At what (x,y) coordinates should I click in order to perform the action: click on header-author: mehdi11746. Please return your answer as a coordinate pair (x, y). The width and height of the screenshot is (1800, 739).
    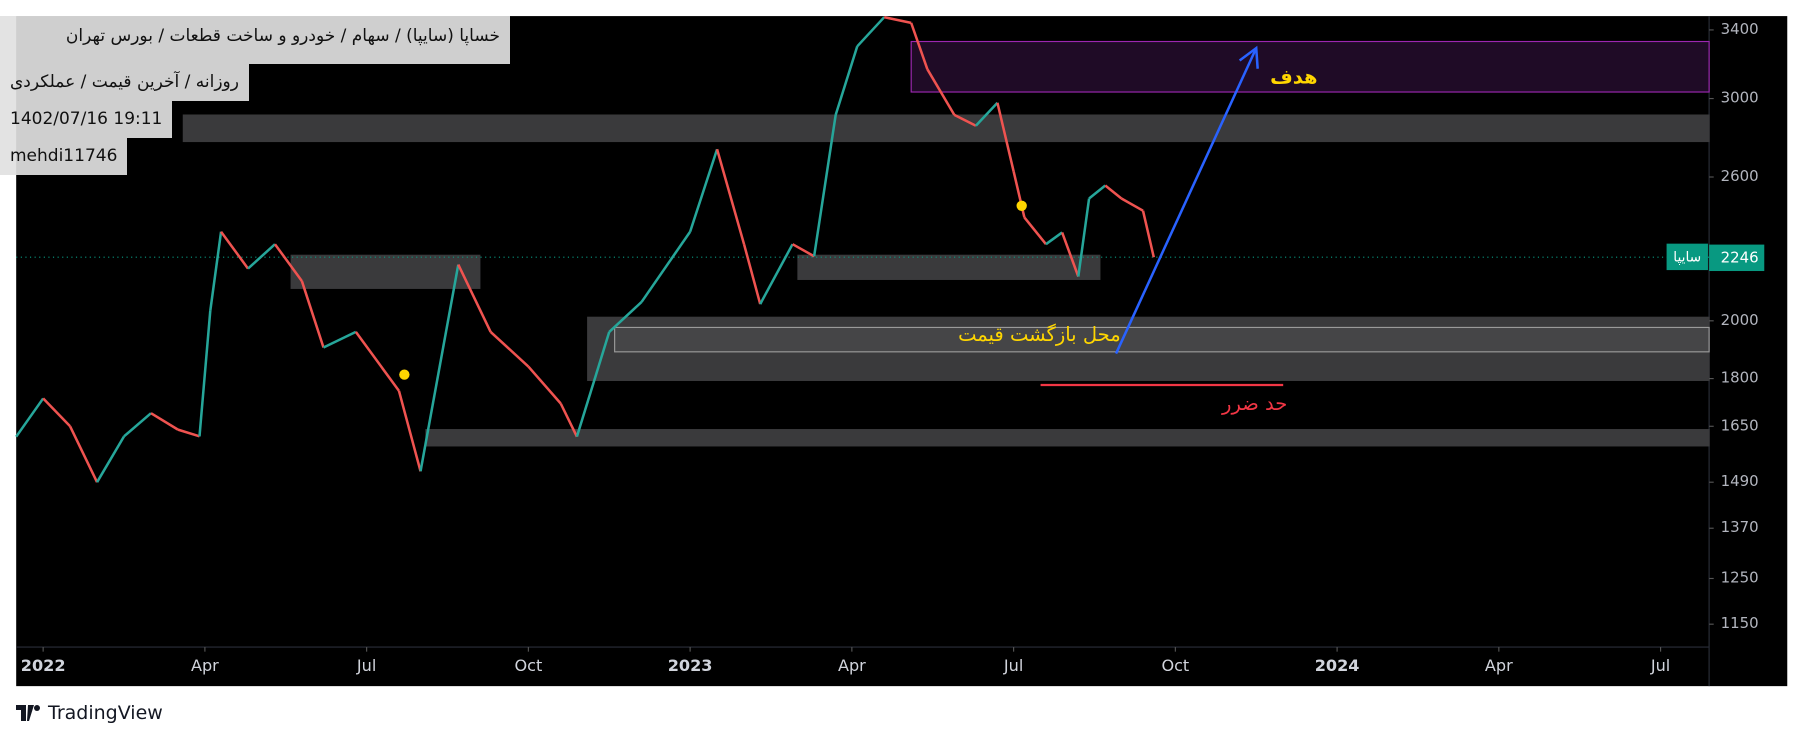
    Looking at the image, I should click on (64, 156).